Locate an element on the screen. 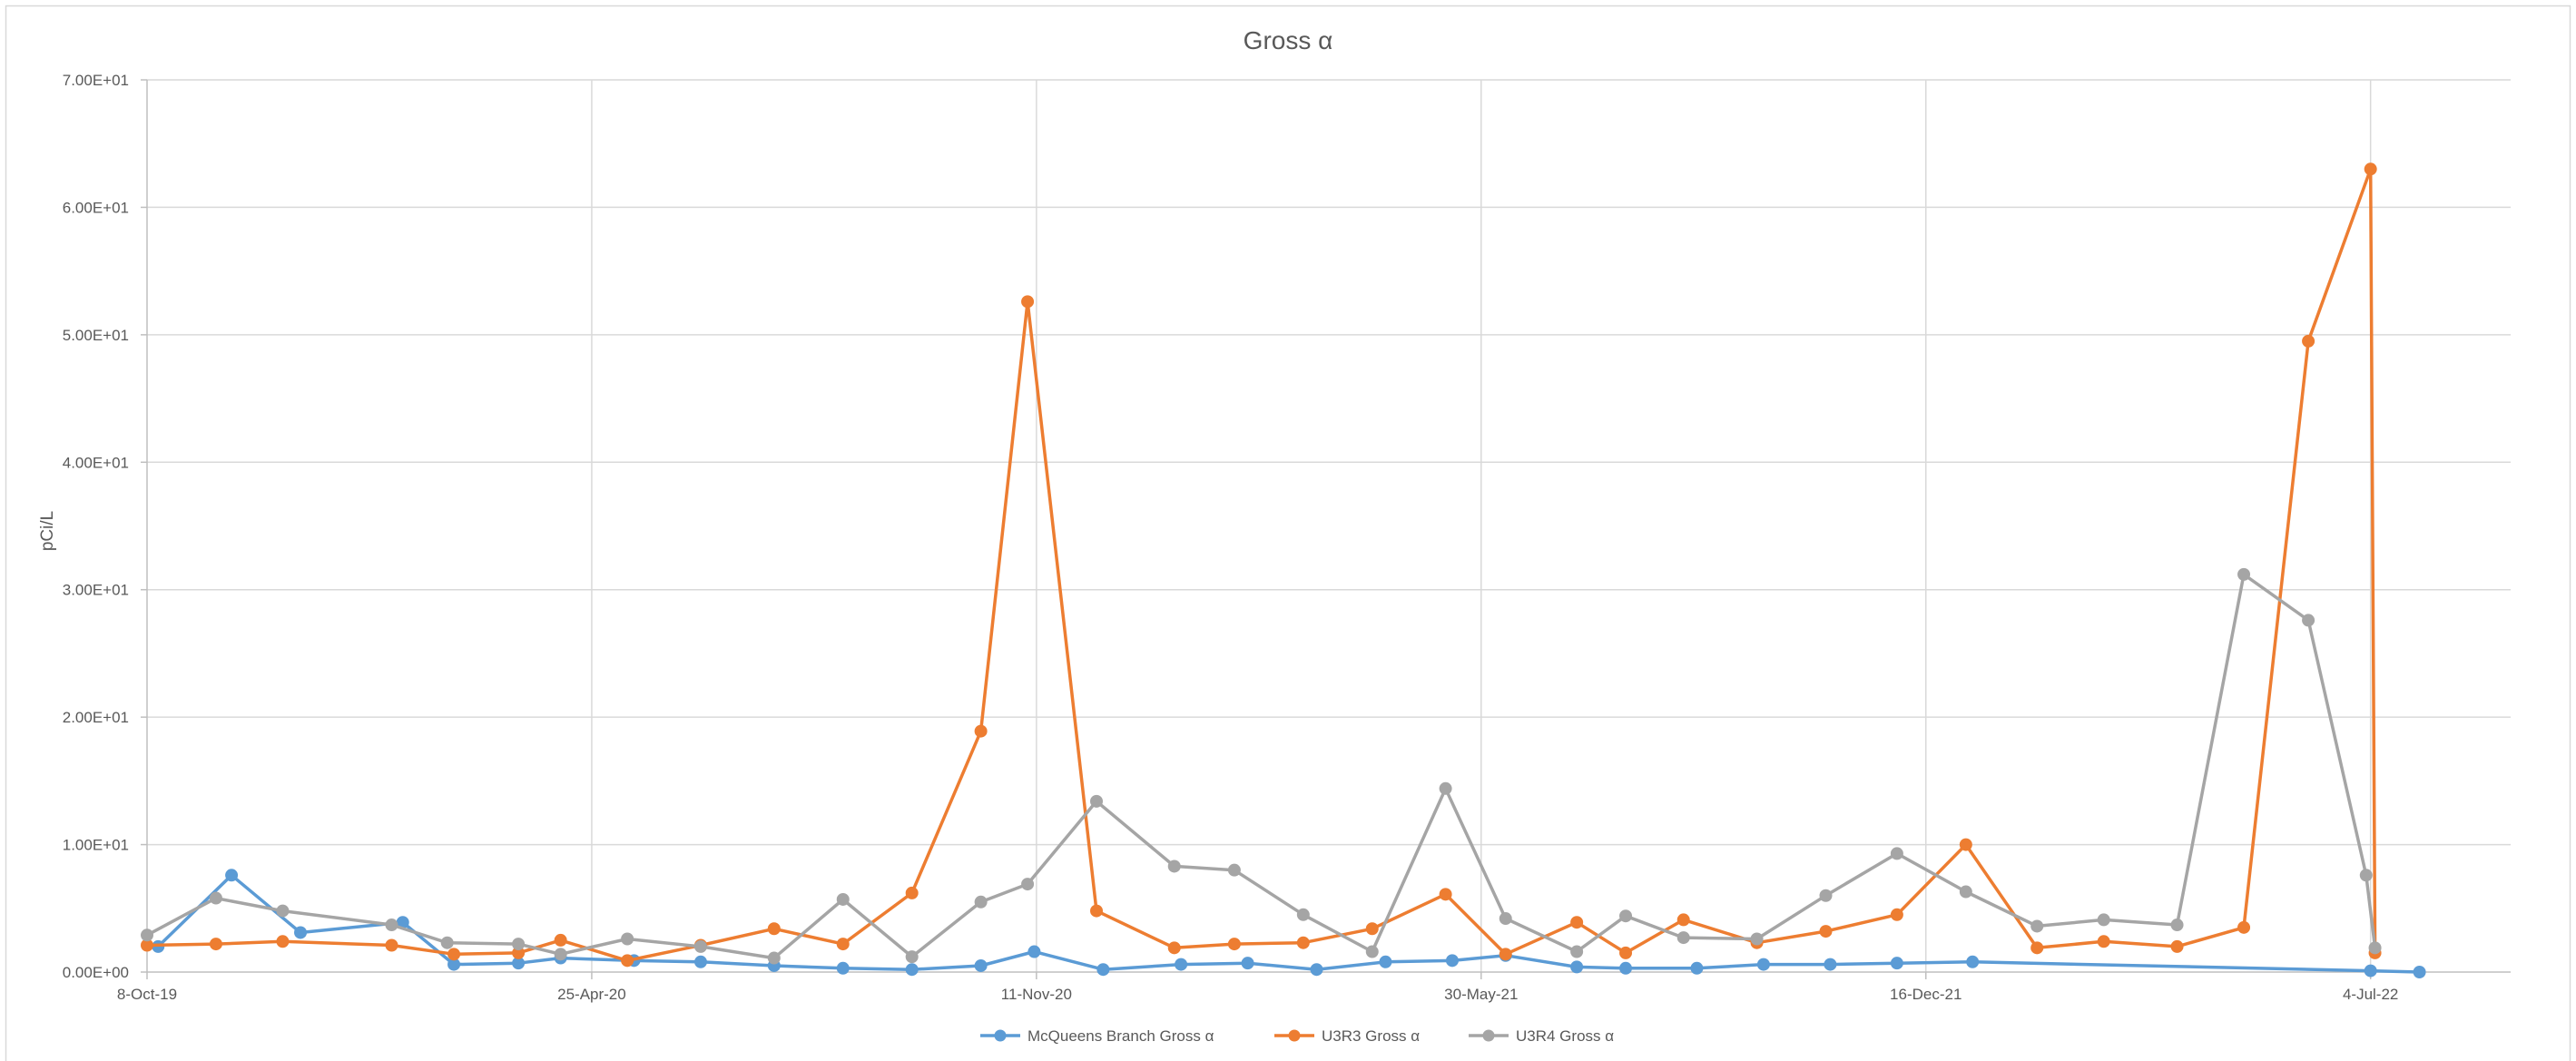 This screenshot has width=2576, height=1061. x-tick-label: 4-Jul-22 is located at coordinates (2370, 995).